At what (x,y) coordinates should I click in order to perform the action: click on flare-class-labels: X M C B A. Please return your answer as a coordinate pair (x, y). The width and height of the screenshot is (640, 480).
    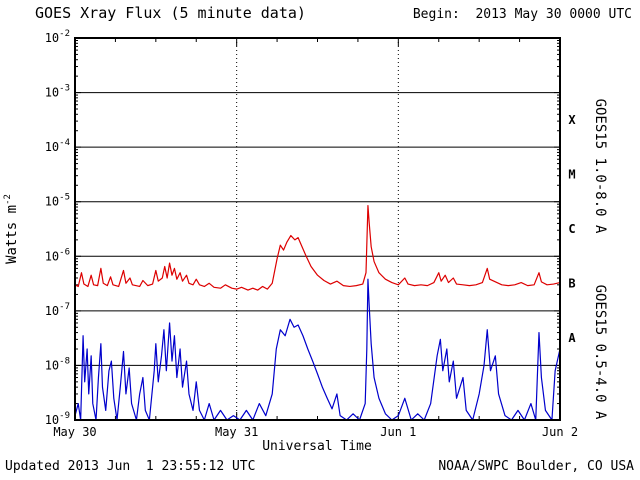
    Looking at the image, I should click on (572, 229).